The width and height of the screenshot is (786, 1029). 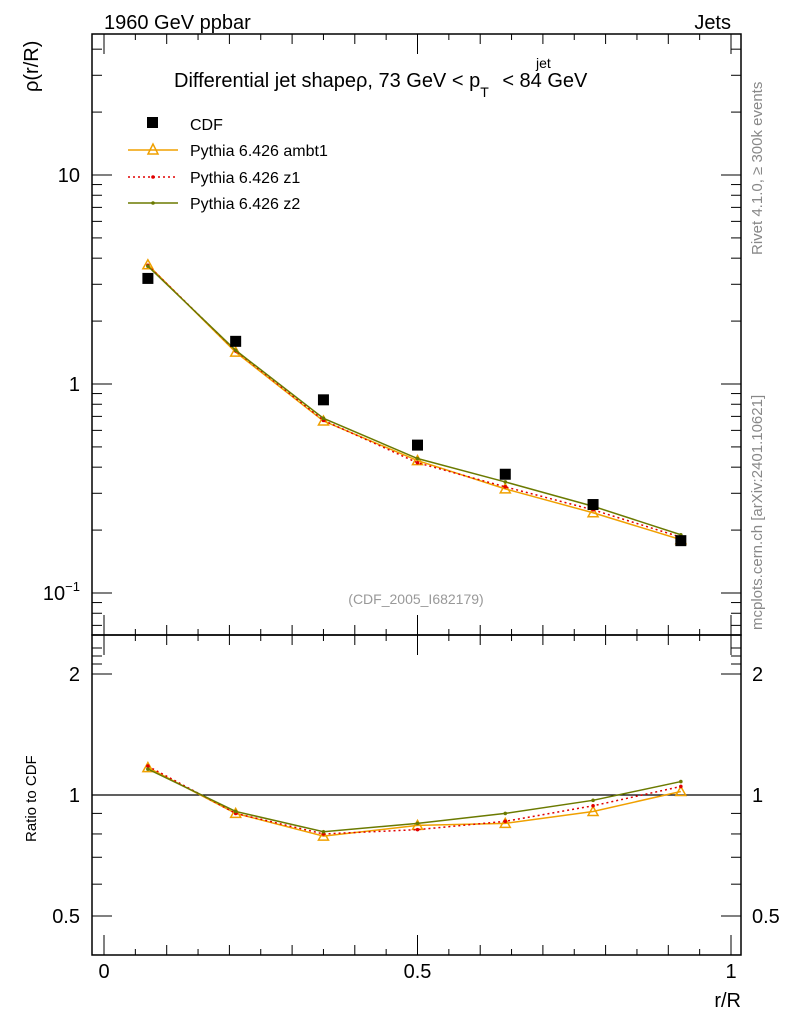 I want to click on ratio-y-tick-label-right: 0.5, so click(x=766, y=917).